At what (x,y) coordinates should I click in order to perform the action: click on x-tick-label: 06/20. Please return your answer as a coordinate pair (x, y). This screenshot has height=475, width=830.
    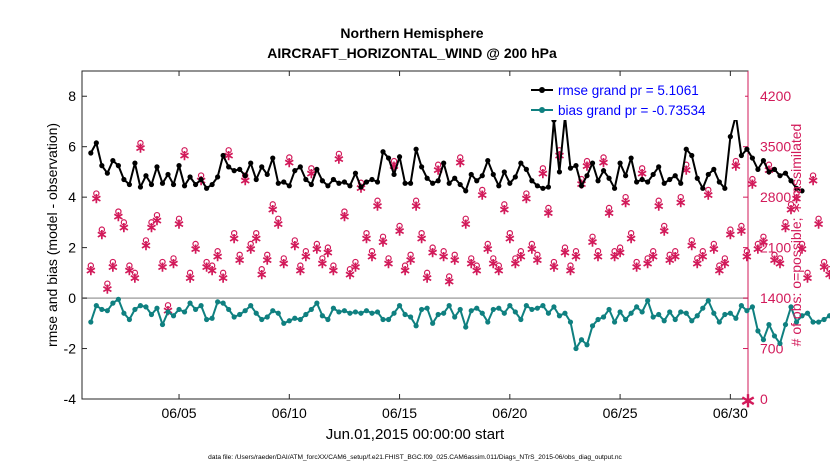
    Looking at the image, I should click on (509, 413).